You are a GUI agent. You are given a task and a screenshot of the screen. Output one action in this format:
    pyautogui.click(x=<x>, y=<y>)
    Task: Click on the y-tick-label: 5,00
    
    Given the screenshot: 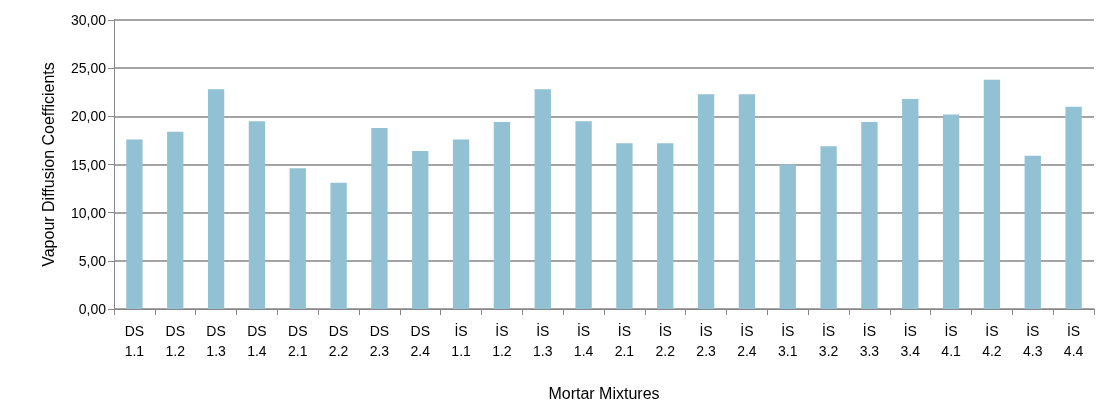 What is the action you would take?
    pyautogui.click(x=92, y=260)
    